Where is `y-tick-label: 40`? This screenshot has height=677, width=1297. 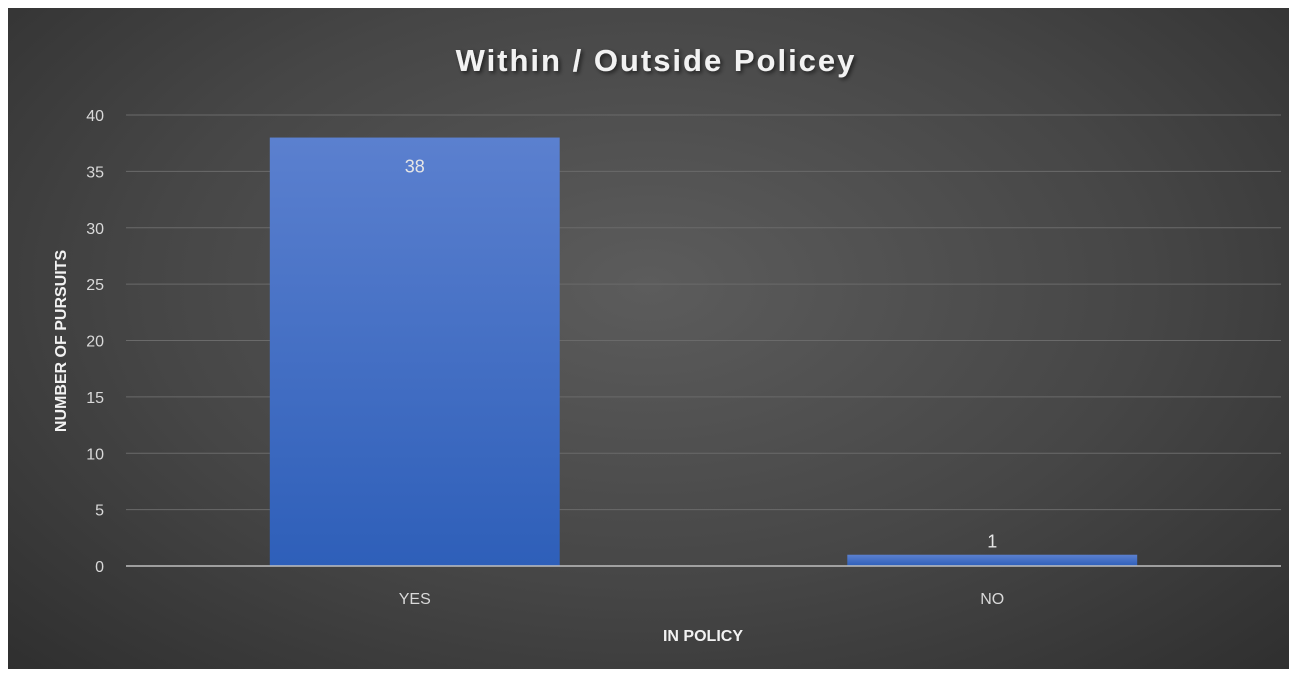 y-tick-label: 40 is located at coordinates (95, 116).